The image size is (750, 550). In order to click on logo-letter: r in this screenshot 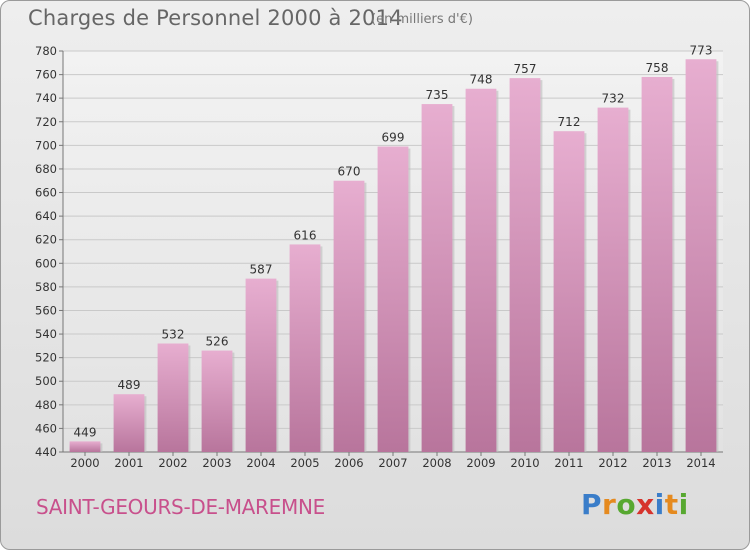, I will do `click(609, 504)`.